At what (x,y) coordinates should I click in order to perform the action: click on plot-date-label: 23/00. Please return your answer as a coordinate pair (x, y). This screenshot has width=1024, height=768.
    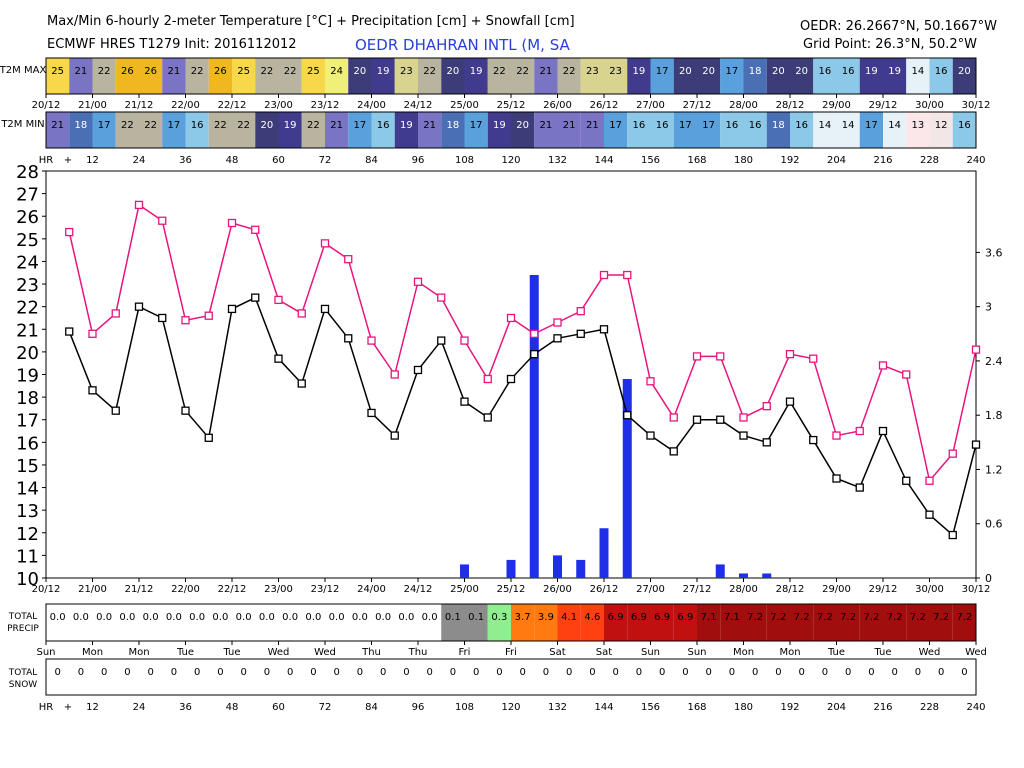
    Looking at the image, I should click on (278, 589).